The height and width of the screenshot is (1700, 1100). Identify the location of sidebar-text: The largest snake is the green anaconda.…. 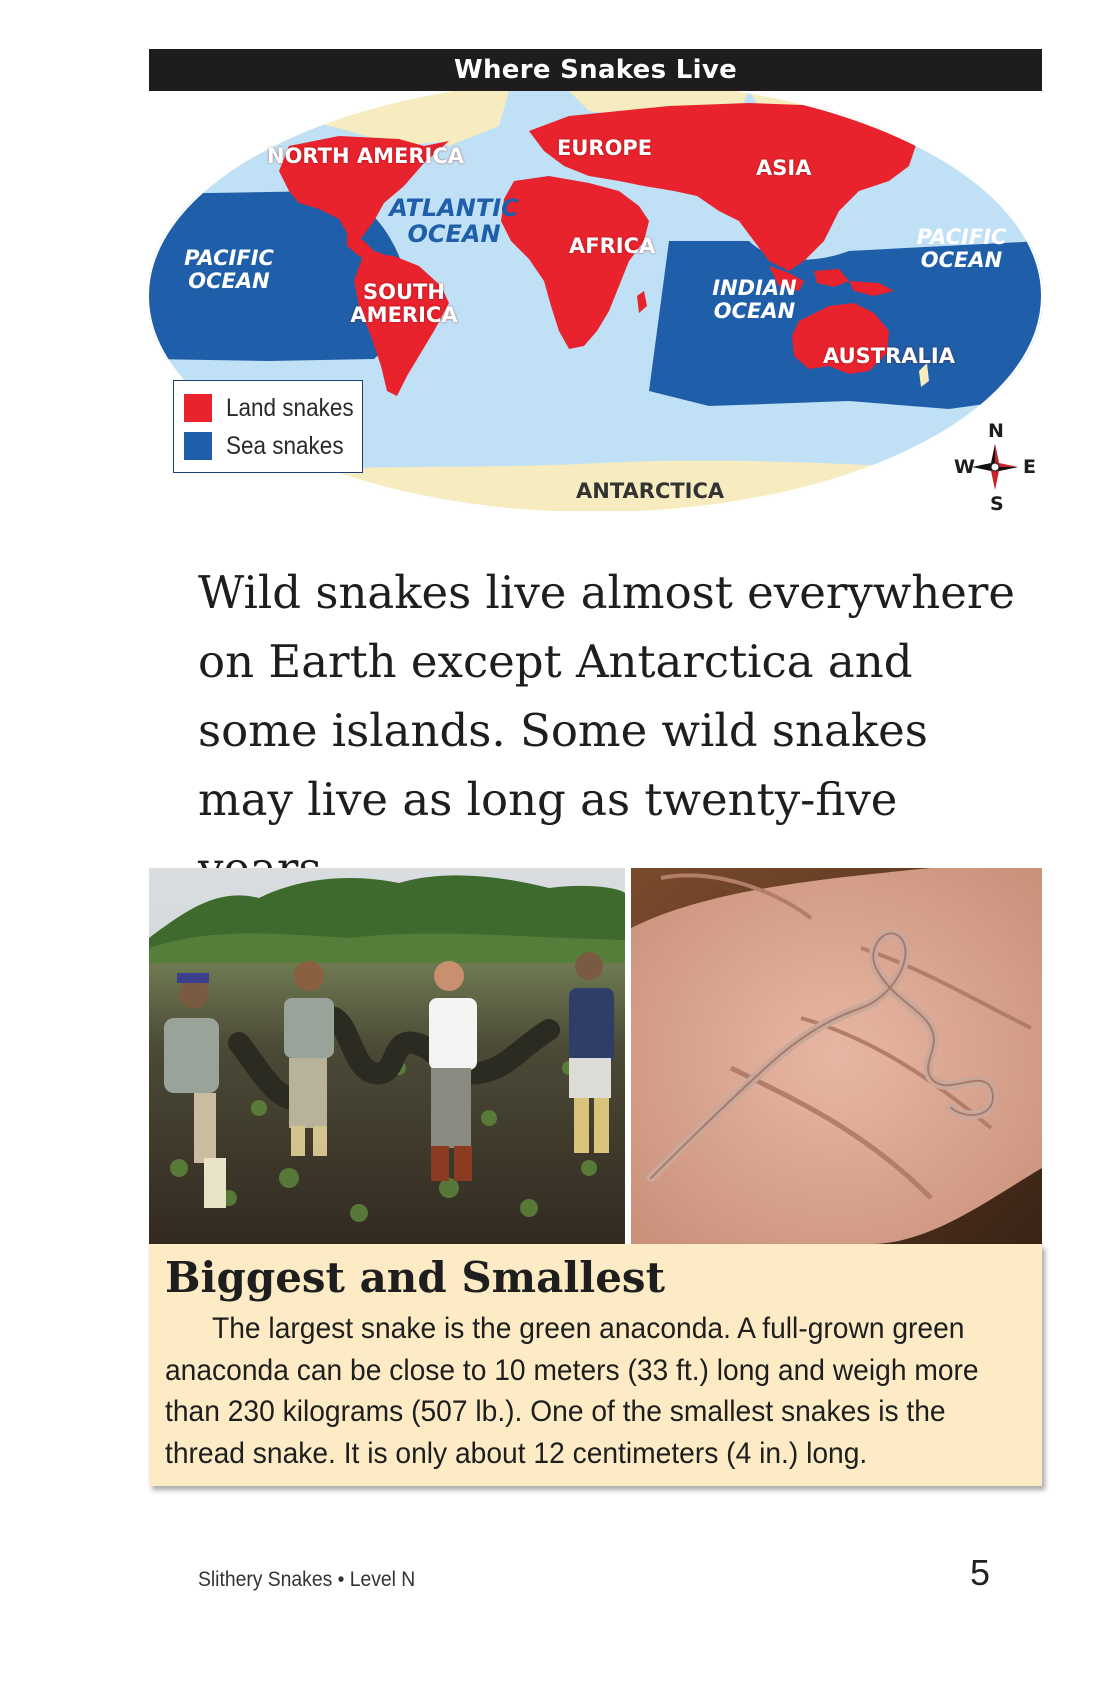
(572, 1391).